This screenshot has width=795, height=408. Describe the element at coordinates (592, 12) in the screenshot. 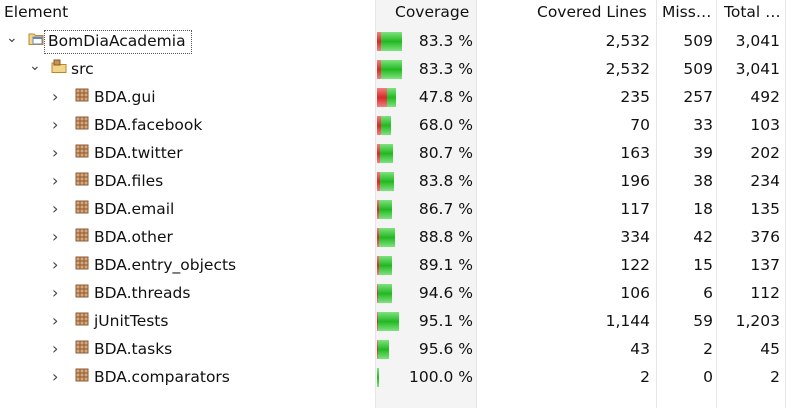

I see `column-header-covered-lines: Covered Lines` at that location.